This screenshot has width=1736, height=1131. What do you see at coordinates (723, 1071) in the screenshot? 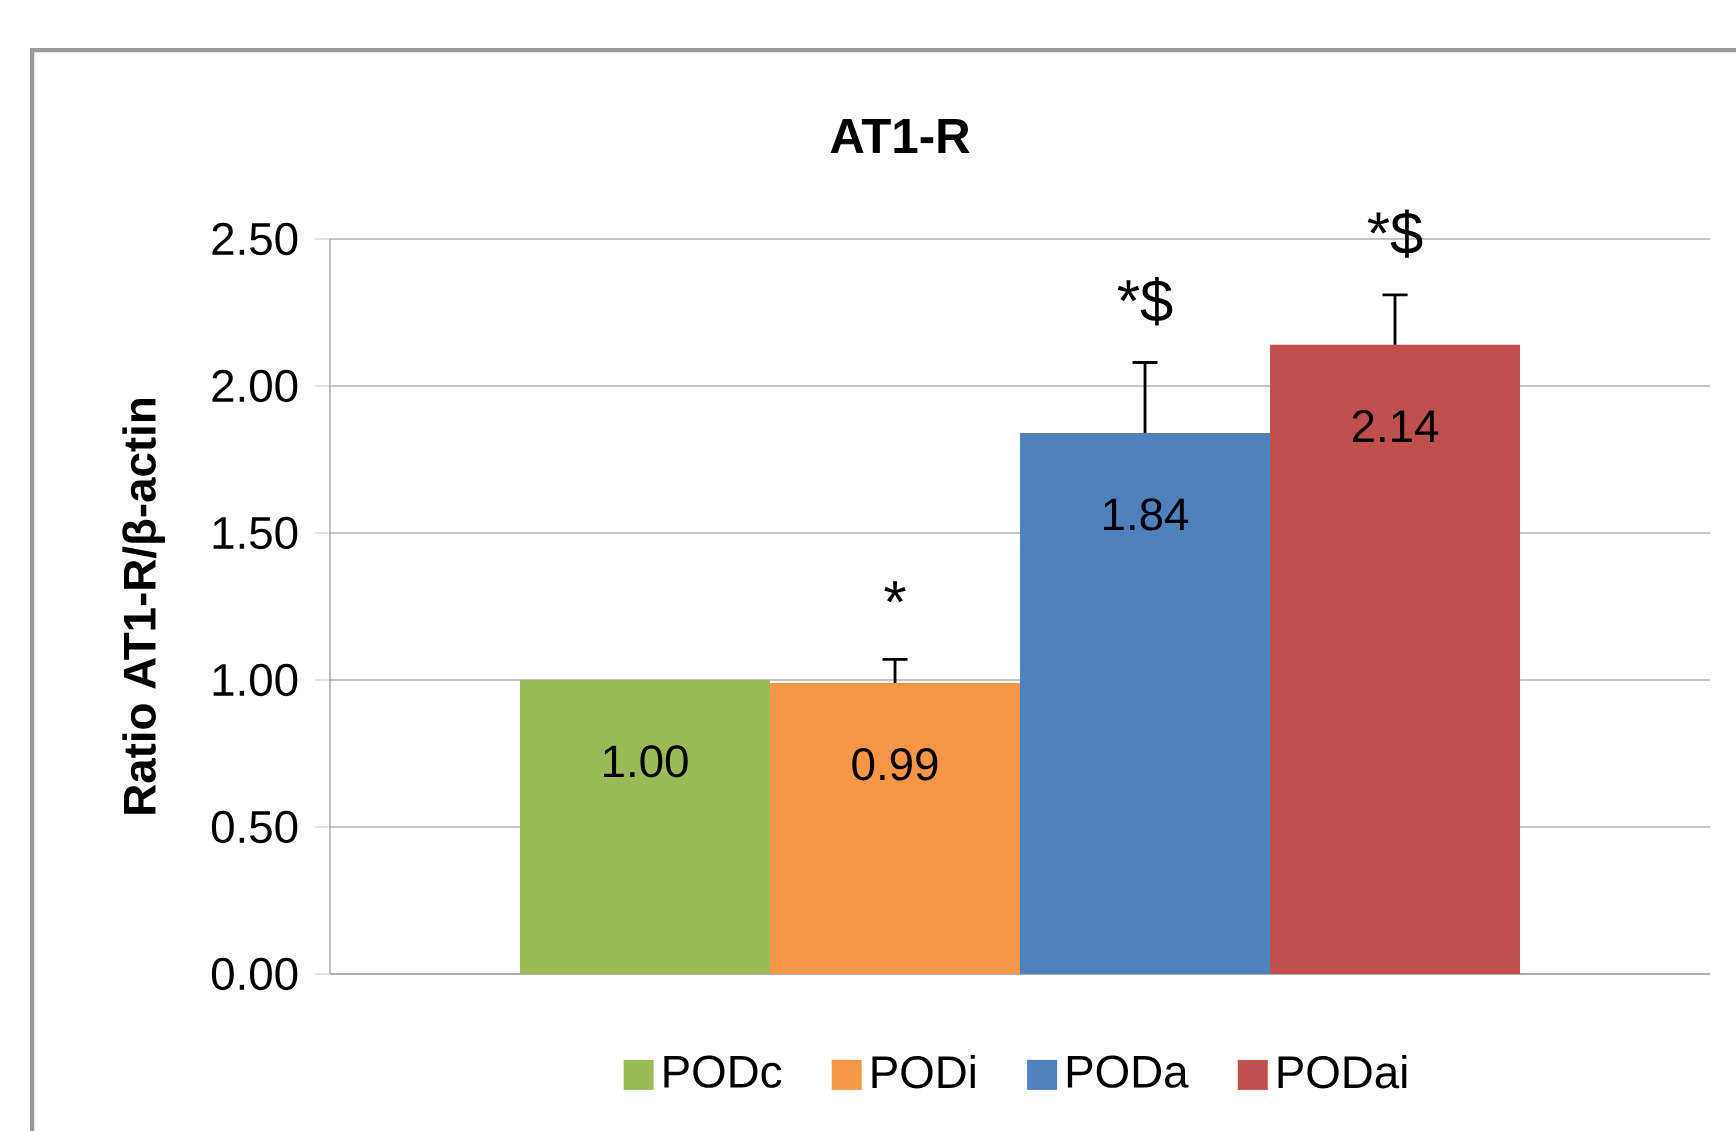
I see `legend-label: PODc` at bounding box center [723, 1071].